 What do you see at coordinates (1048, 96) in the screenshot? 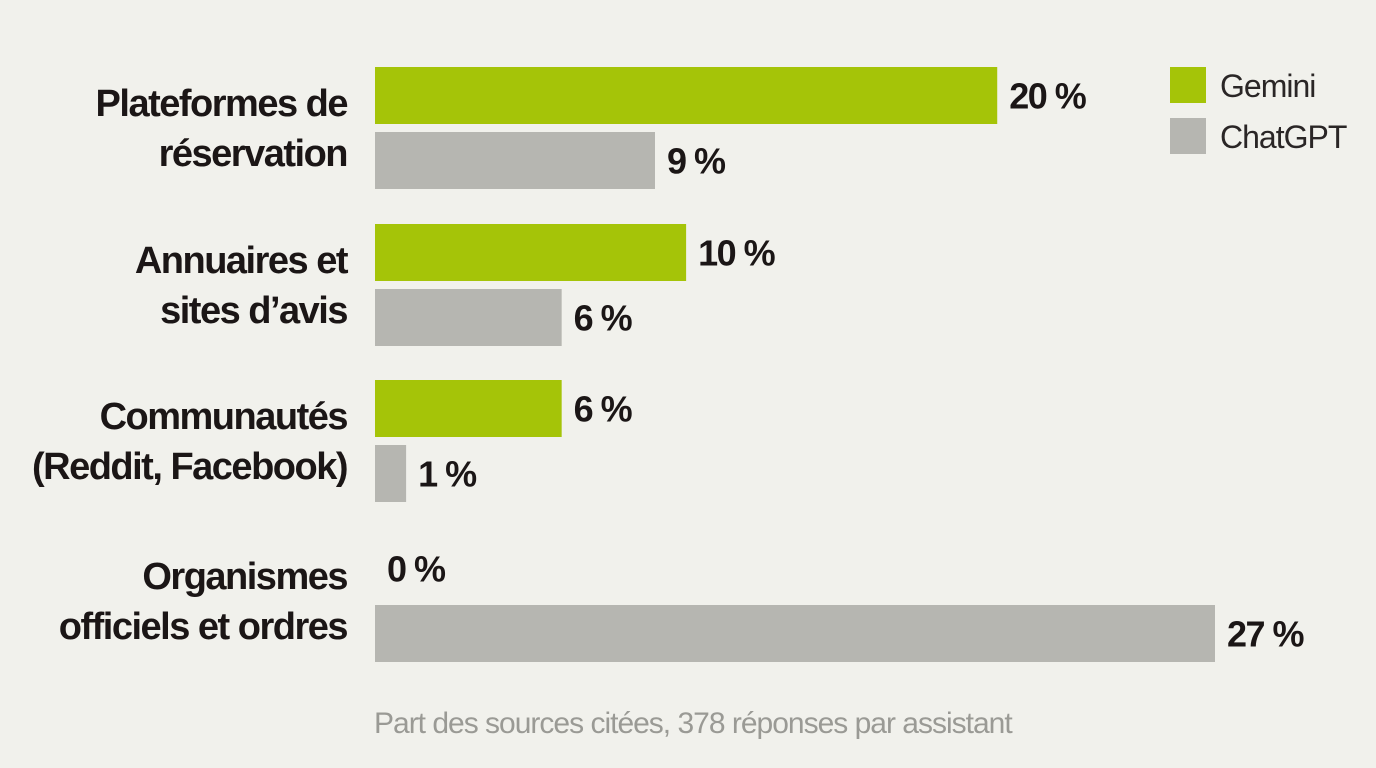
I see `value-label: 20 %` at bounding box center [1048, 96].